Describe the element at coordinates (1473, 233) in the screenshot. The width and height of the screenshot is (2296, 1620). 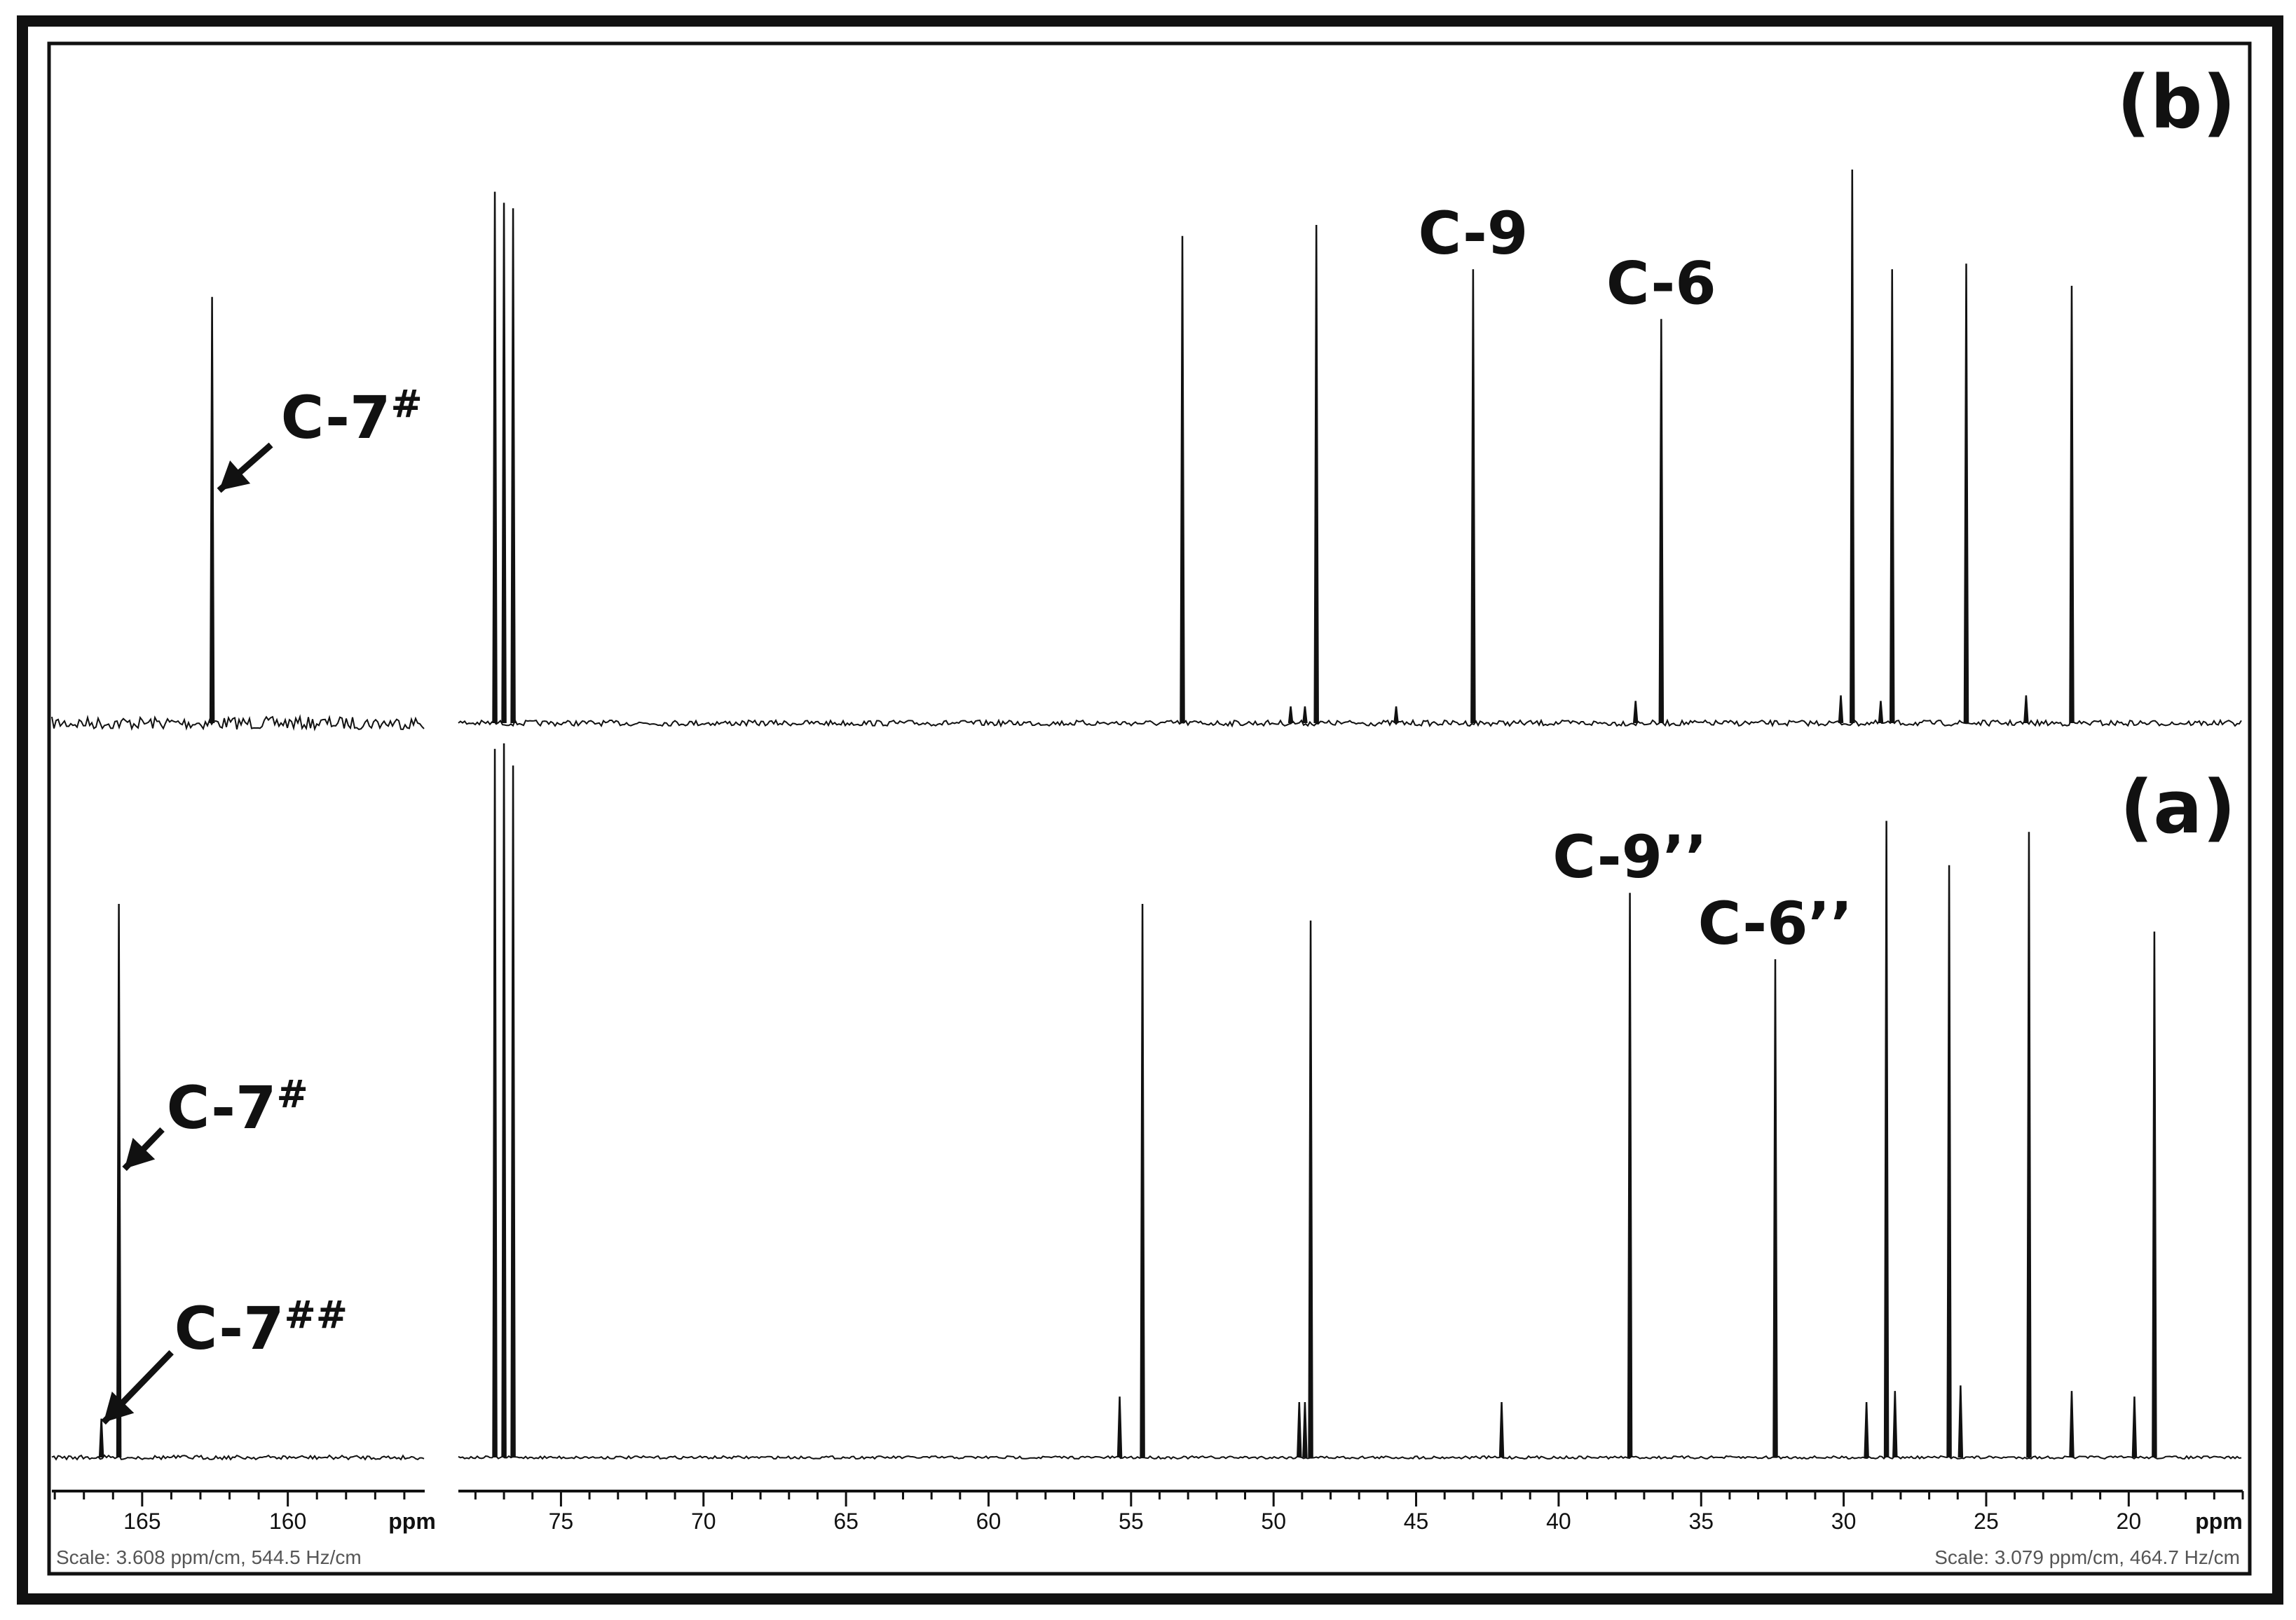
I see `peak-label-b-1: C-9` at that location.